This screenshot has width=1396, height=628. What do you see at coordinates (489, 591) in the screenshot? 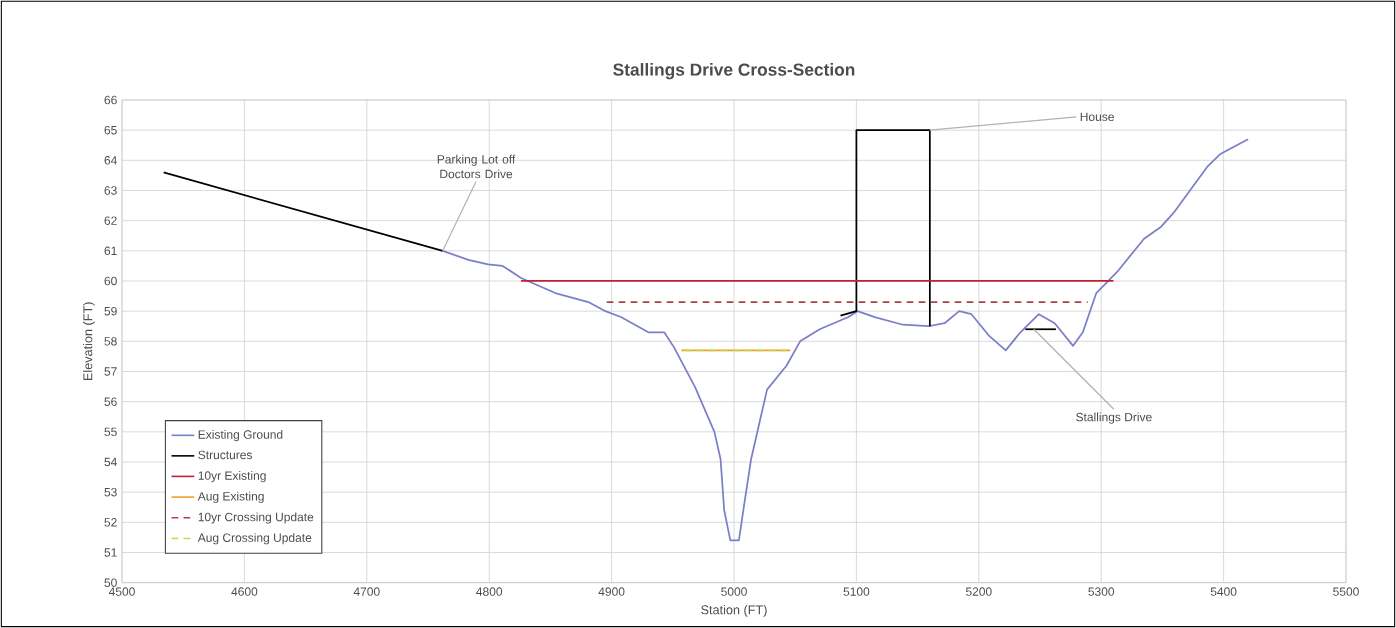
I see `x-tick-label: 4800` at bounding box center [489, 591].